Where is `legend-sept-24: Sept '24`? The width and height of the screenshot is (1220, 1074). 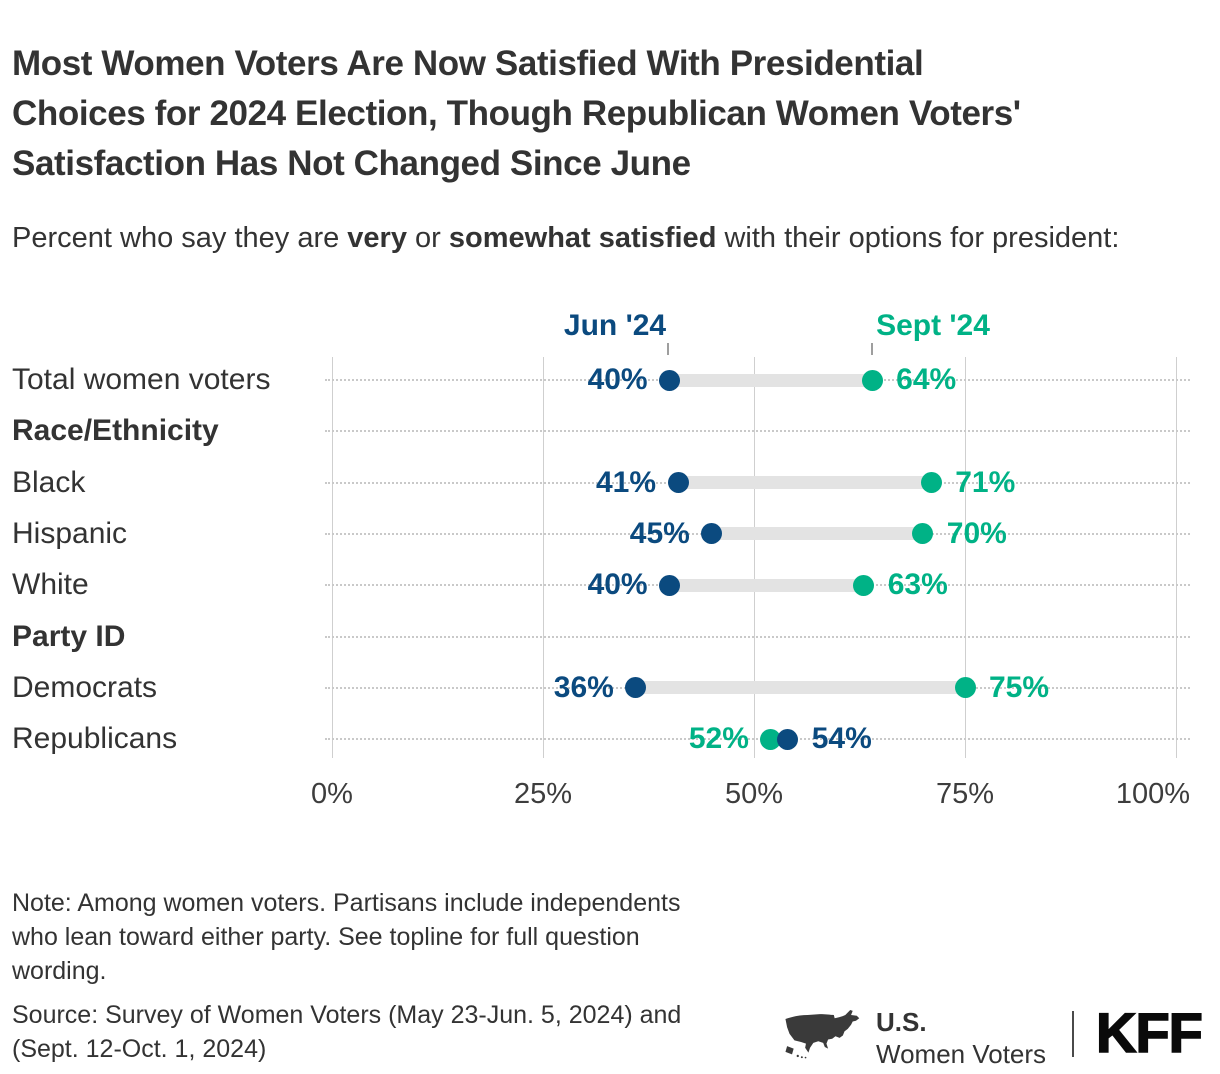
legend-sept-24: Sept '24 is located at coordinates (933, 325).